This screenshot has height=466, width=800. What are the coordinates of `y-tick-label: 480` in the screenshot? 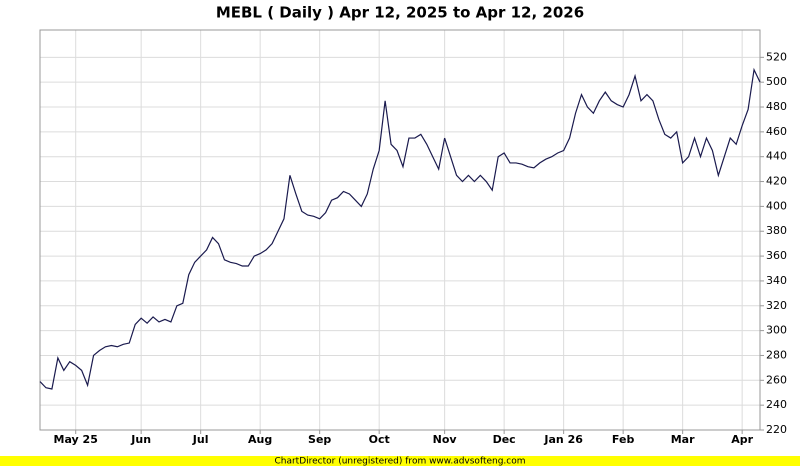 It's located at (776, 106).